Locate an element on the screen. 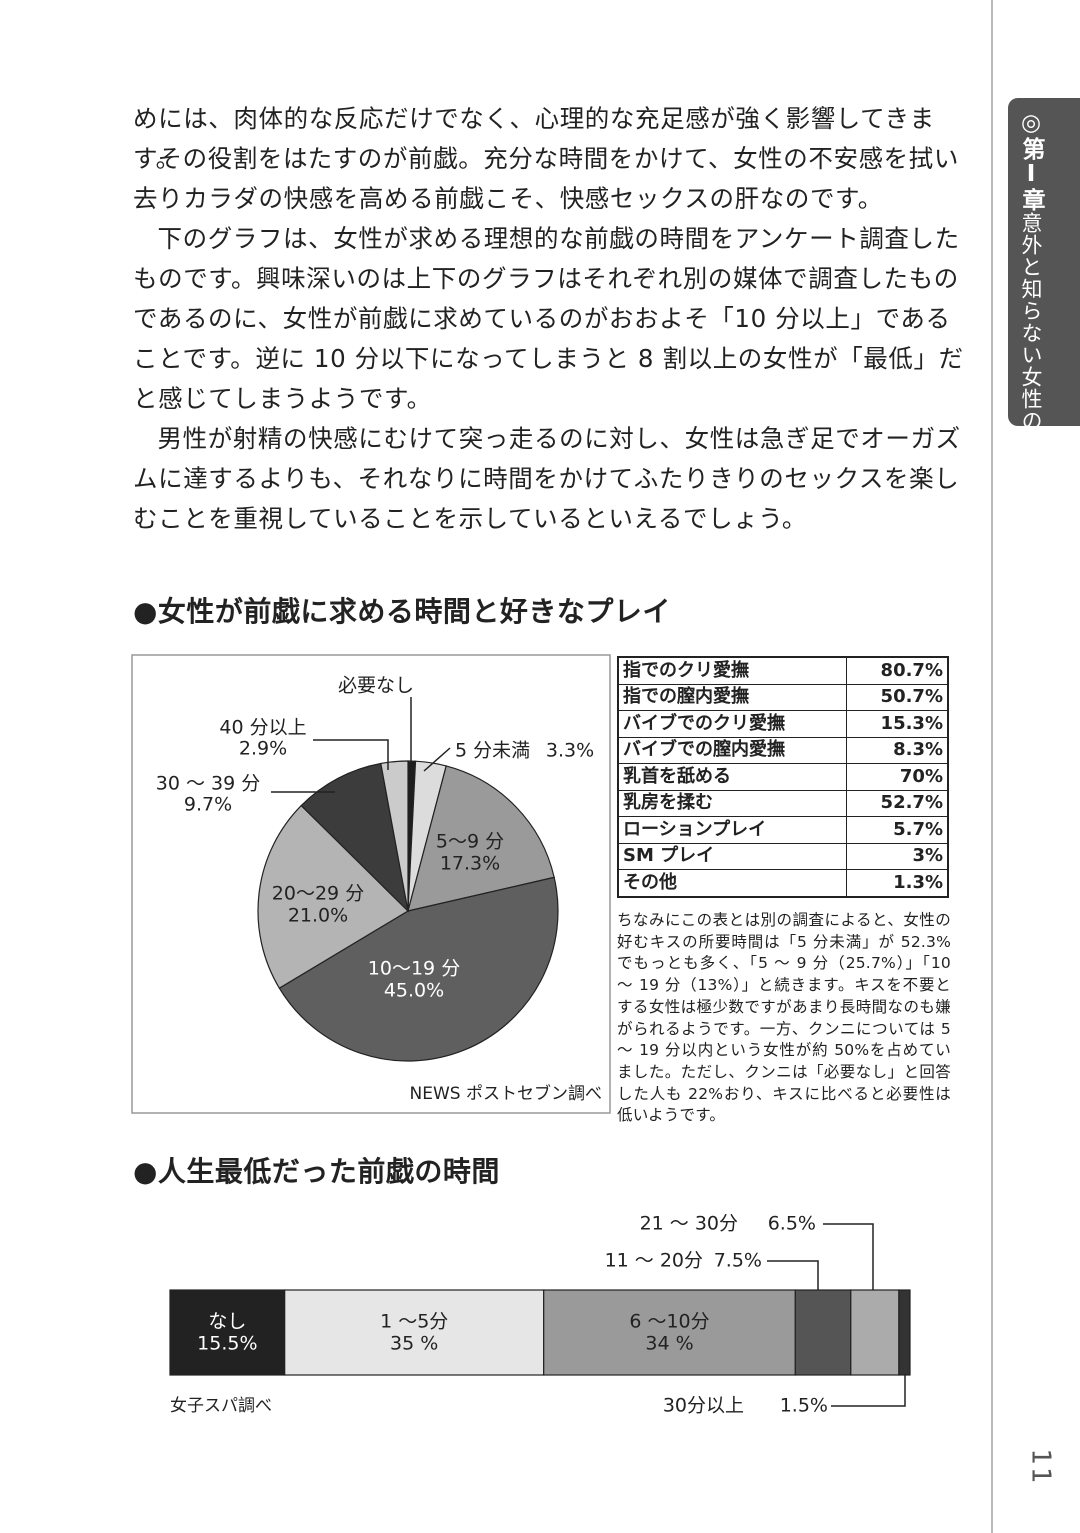  pie-value-label: 21.0% is located at coordinates (318, 916).